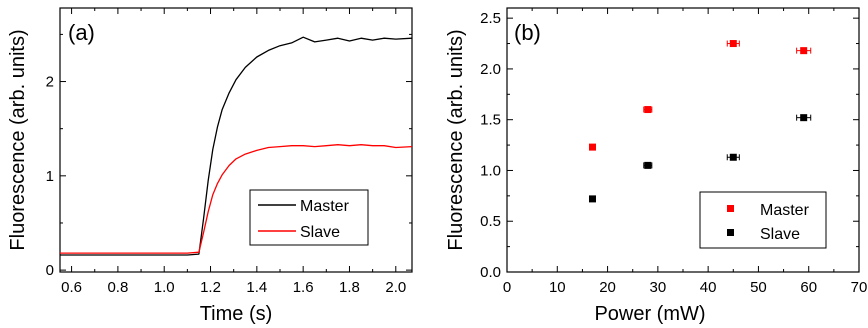  Describe the element at coordinates (649, 314) in the screenshot. I see `x-axis-title-b: Power (mW)` at that location.